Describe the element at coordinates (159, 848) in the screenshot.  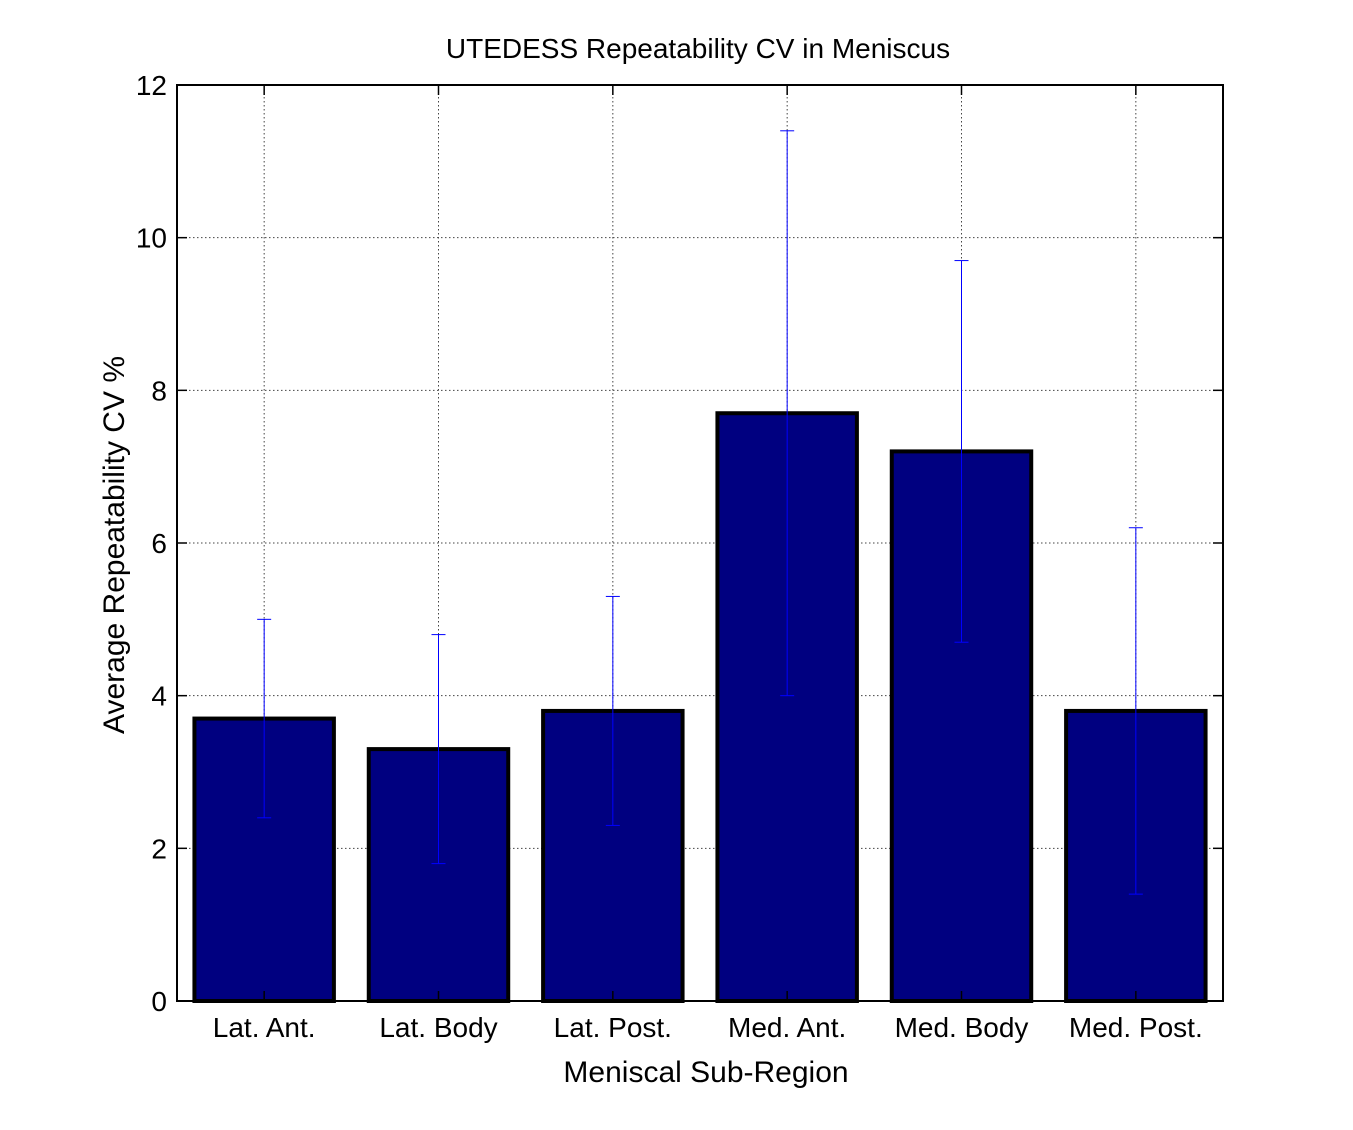
I see `y-tick-label: 2` at that location.